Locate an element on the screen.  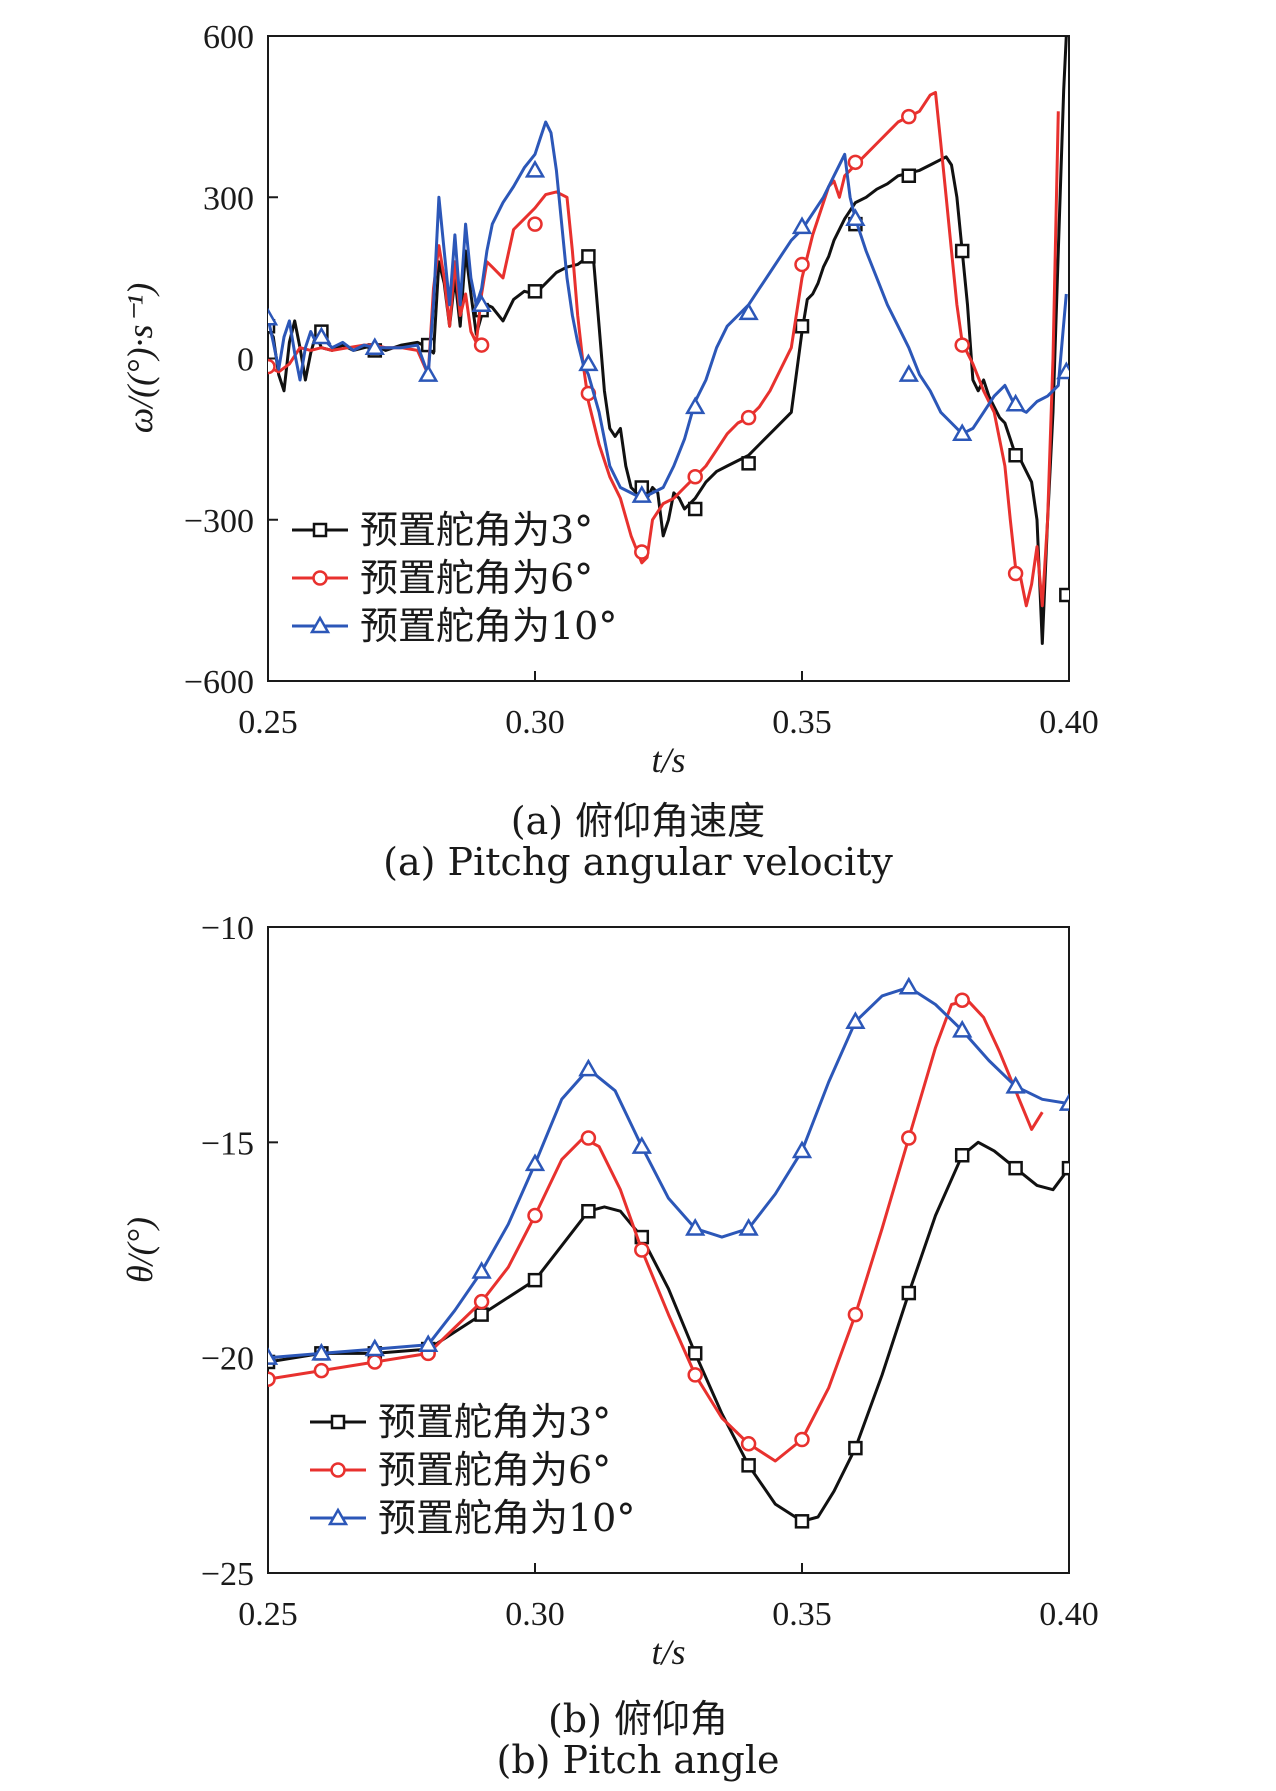
y-tick-label: −600 is located at coordinates (219, 682).